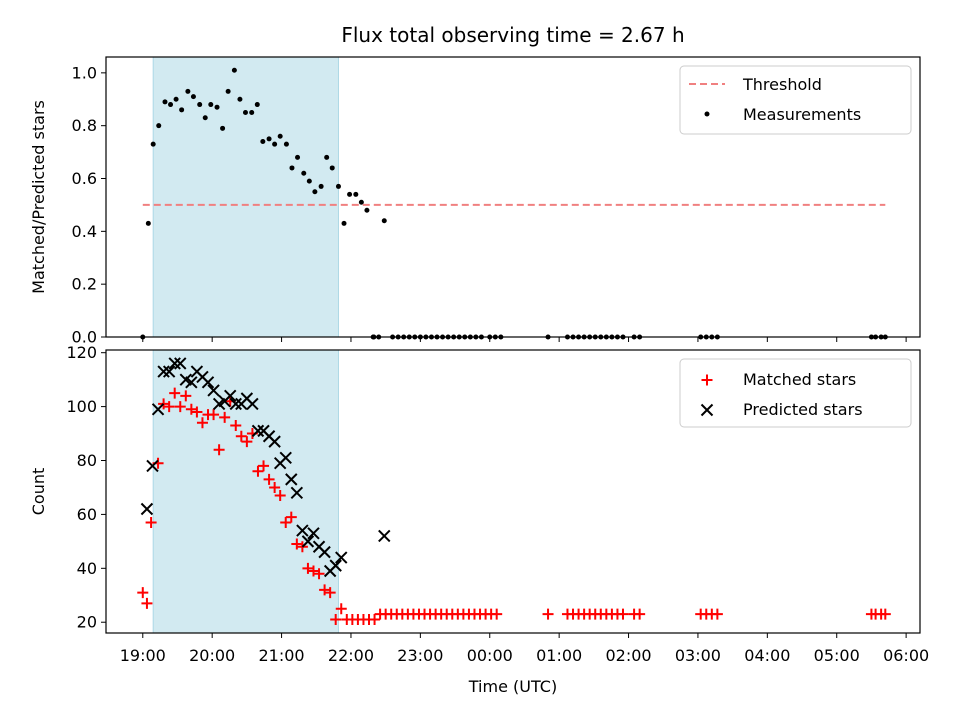  What do you see at coordinates (698, 655) in the screenshot?
I see `x-tick-label: 03:00` at bounding box center [698, 655].